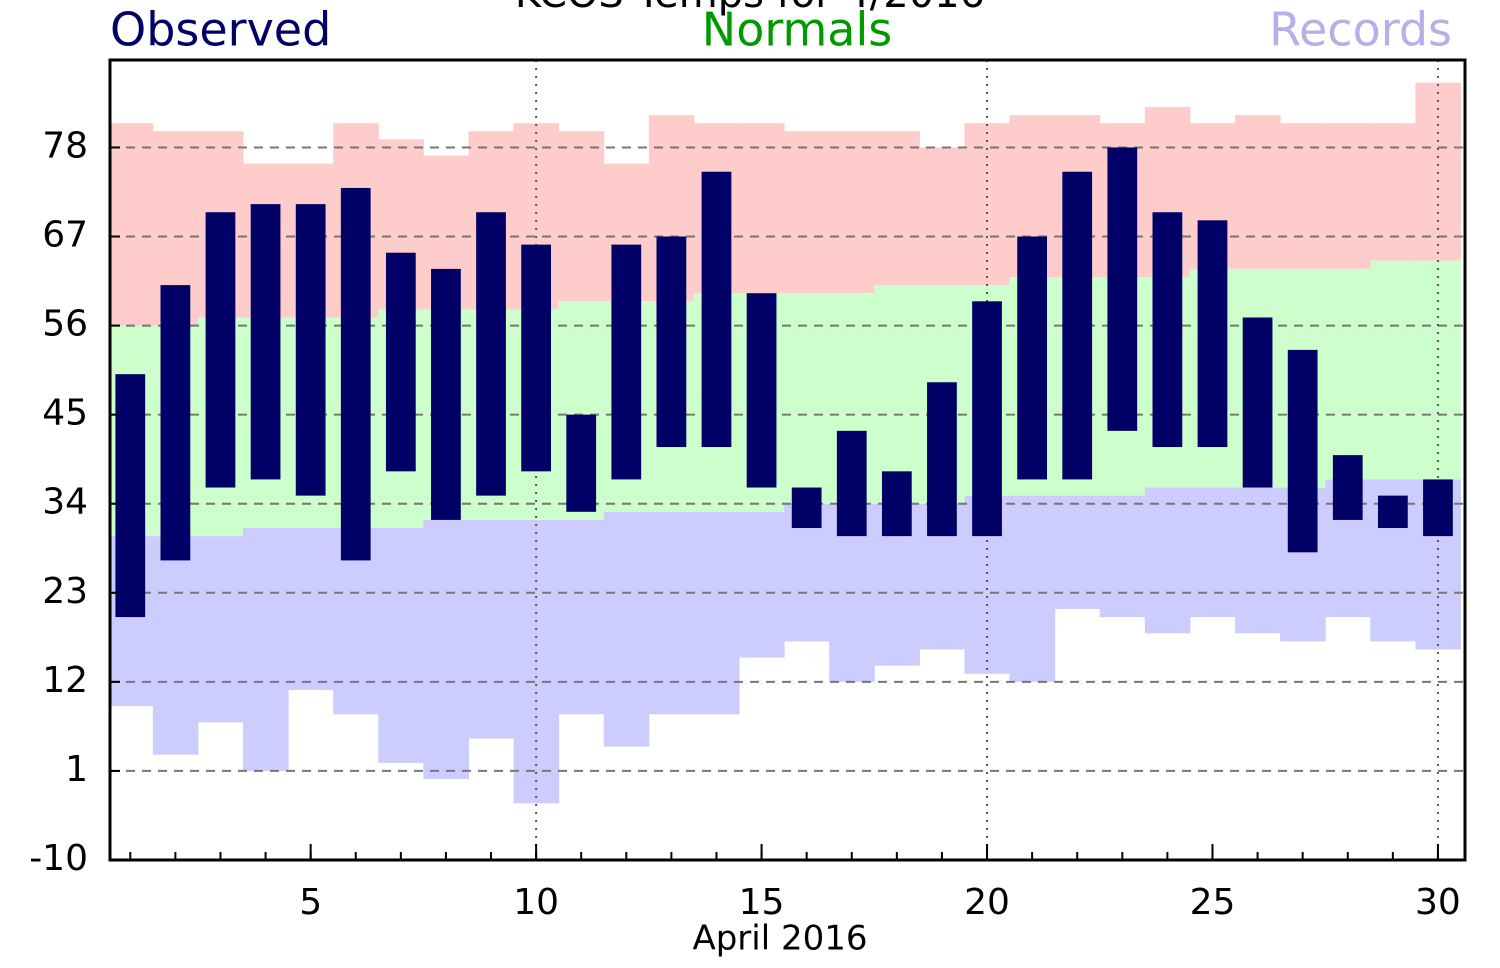  I want to click on y-tick-label: 1, so click(76, 769).